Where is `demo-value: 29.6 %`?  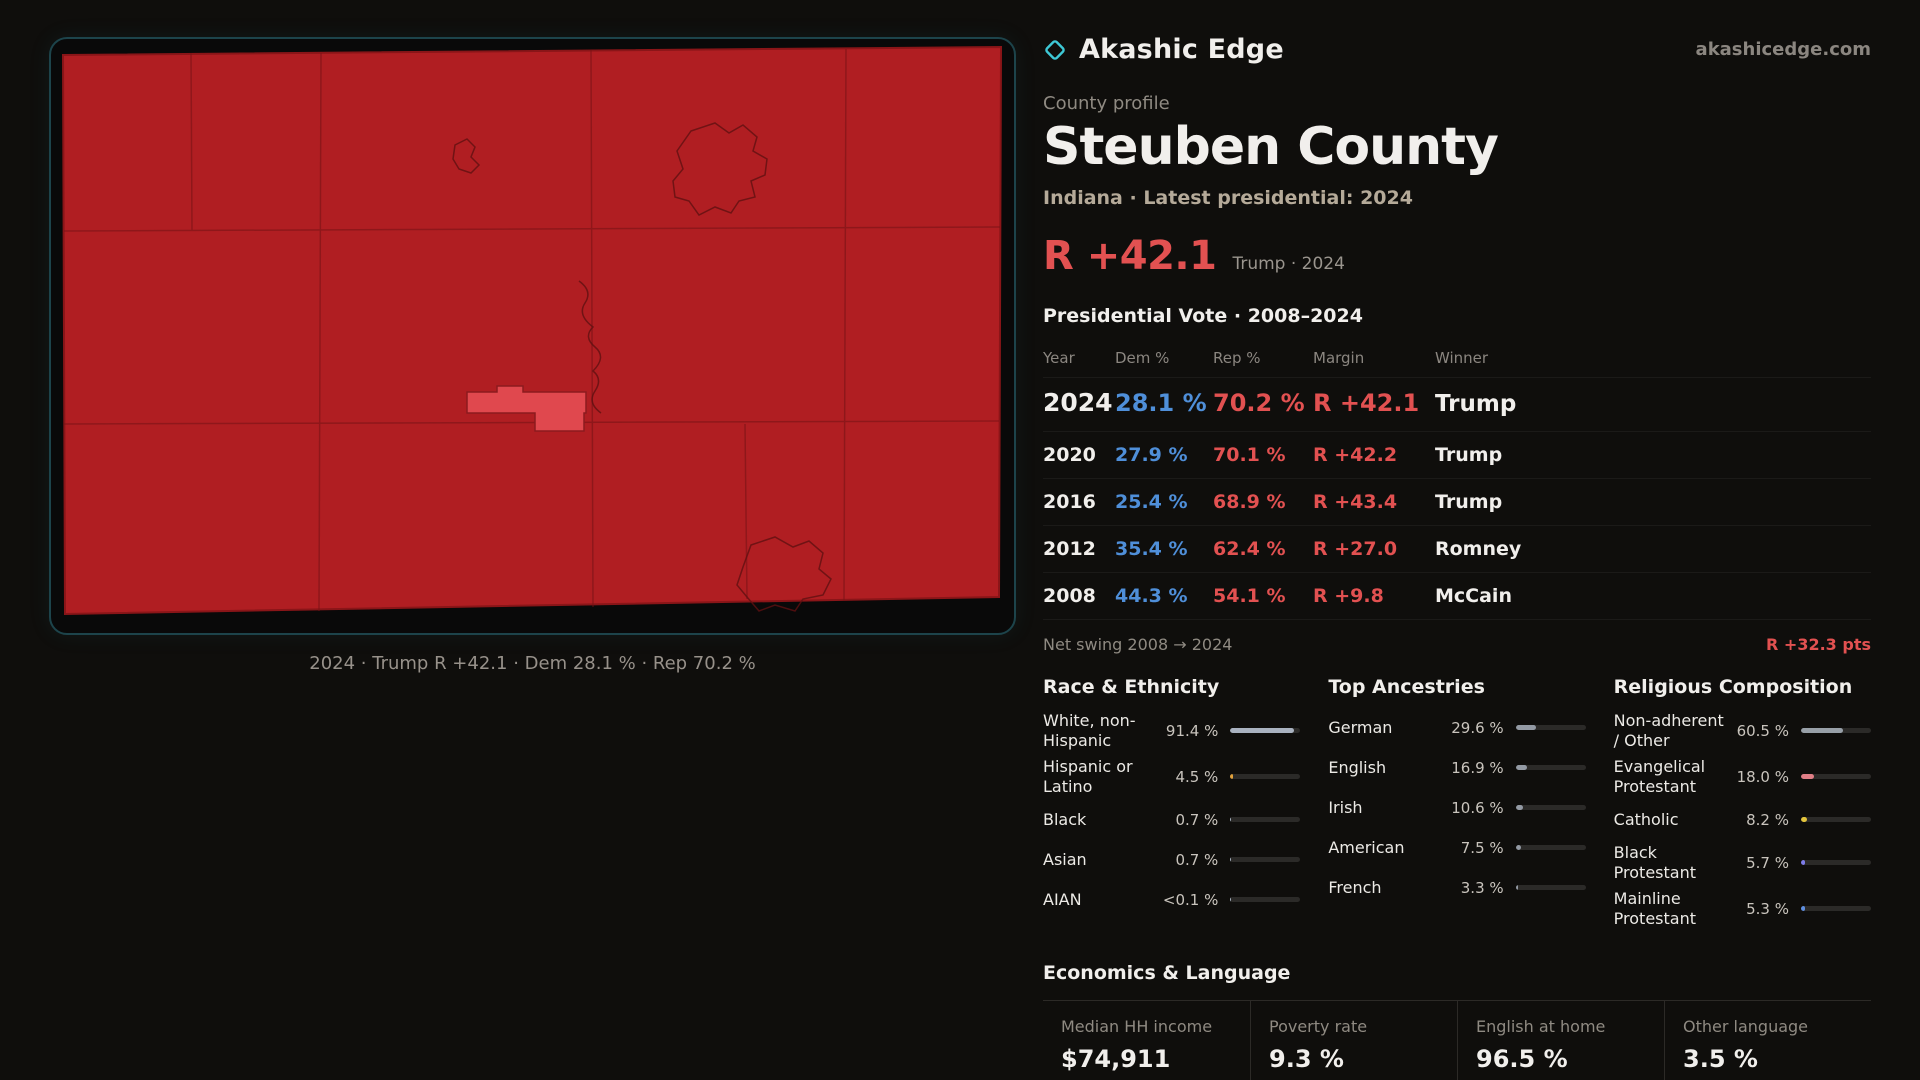
demo-value: 29.6 % is located at coordinates (1477, 727).